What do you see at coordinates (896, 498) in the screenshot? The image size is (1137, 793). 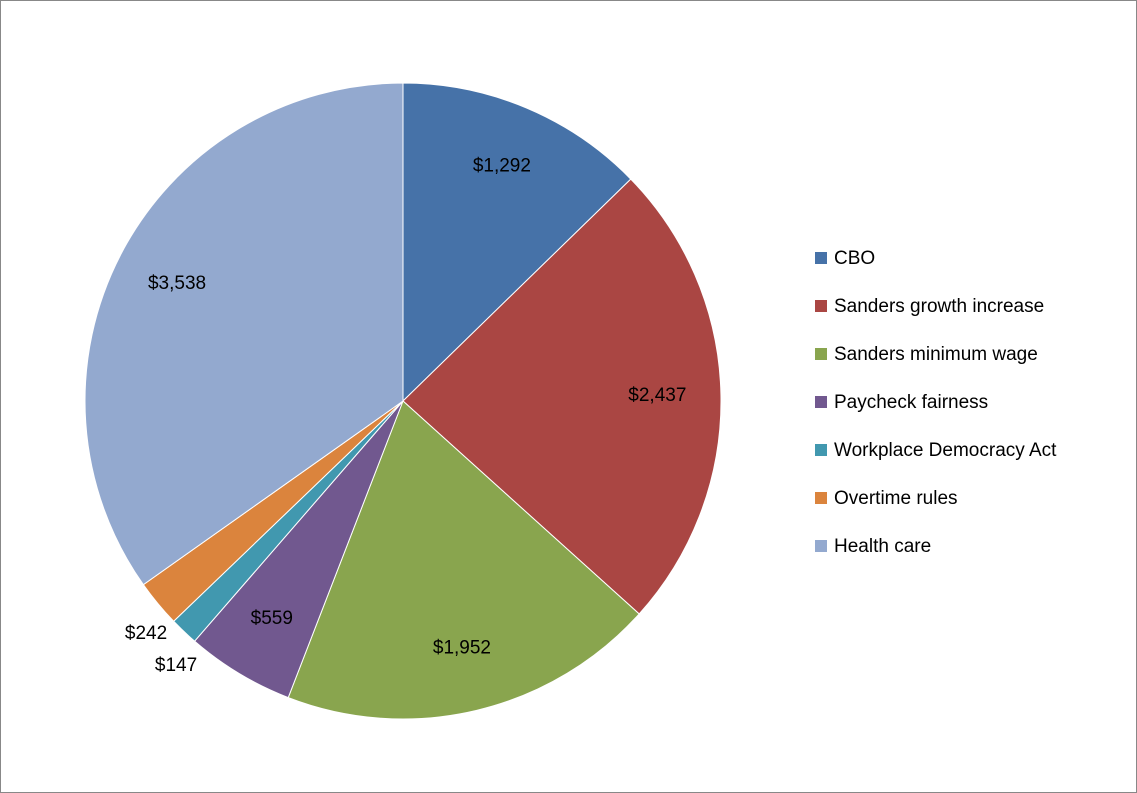 I see `legend-label: Overtime rules` at bounding box center [896, 498].